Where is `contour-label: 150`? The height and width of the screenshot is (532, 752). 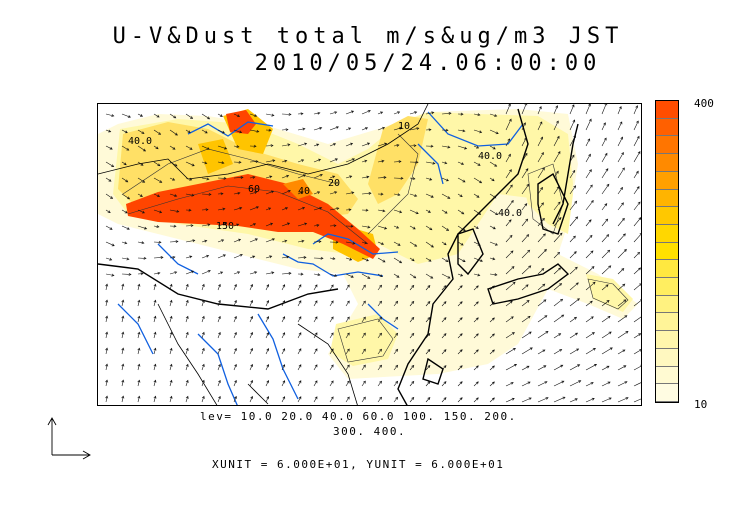
contour-label: 150 is located at coordinates (225, 226).